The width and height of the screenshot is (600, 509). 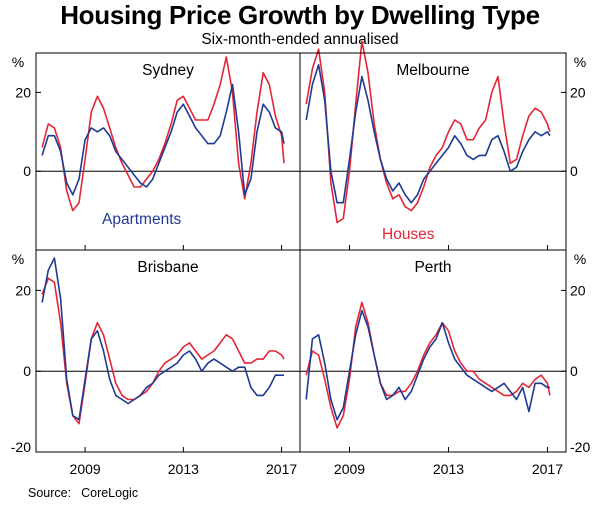 What do you see at coordinates (547, 469) in the screenshot?
I see `x-tick-label-1-2: 2017` at bounding box center [547, 469].